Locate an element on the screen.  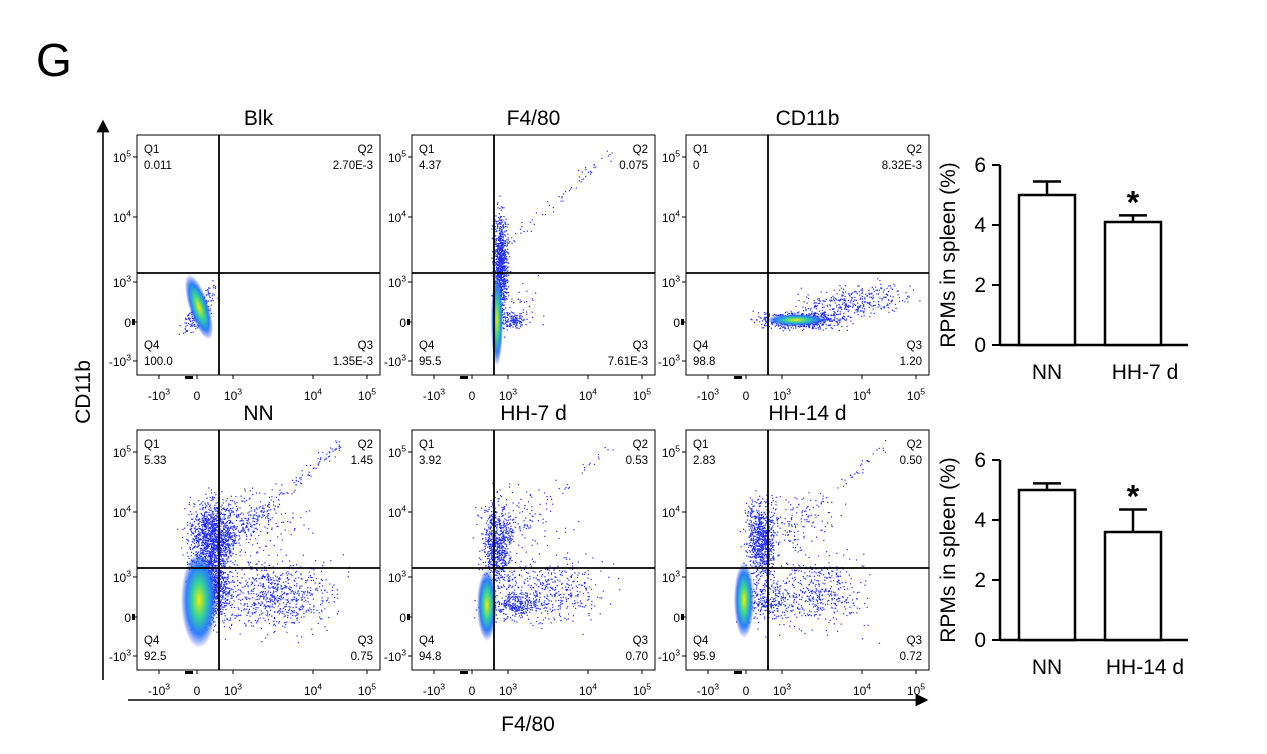
quadrant-value-q1: 3.92 is located at coordinates (430, 461).